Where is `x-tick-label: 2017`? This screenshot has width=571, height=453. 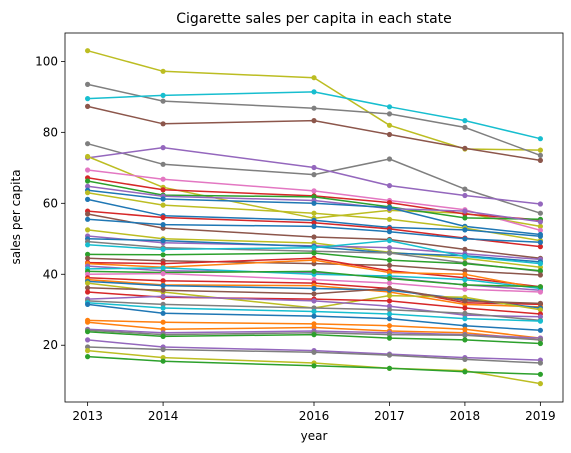 x-tick-label: 2017 is located at coordinates (389, 416).